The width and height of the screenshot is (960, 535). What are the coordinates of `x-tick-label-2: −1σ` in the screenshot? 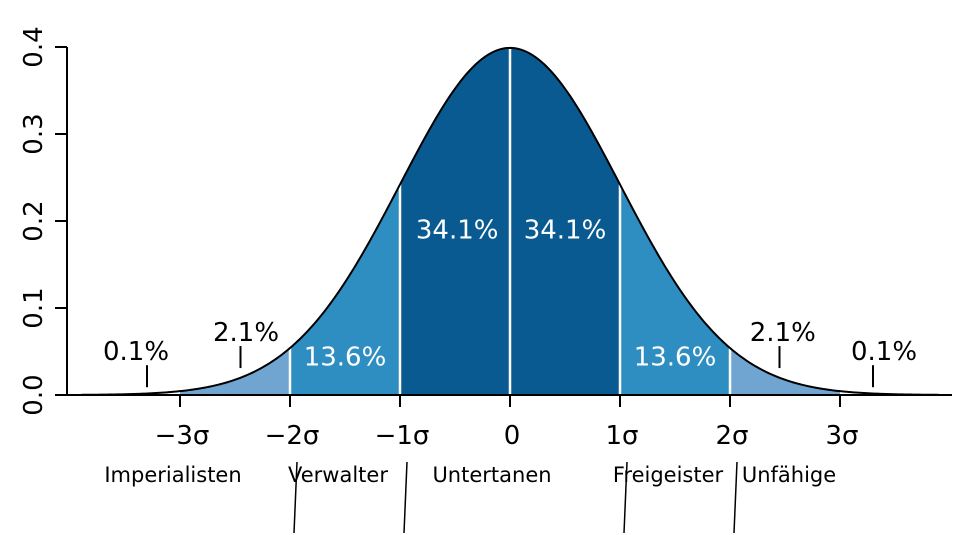 It's located at (402, 436).